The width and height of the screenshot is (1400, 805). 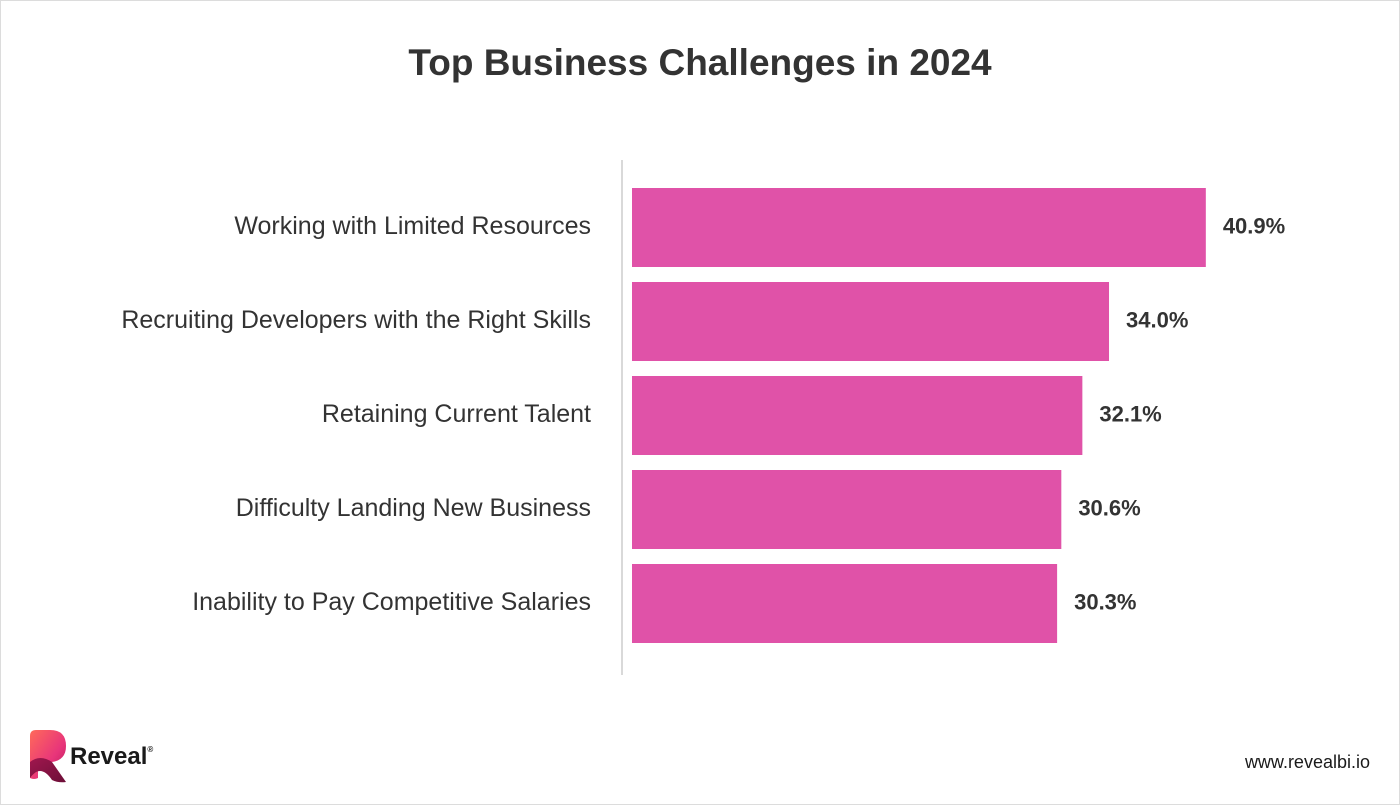 What do you see at coordinates (1105, 601) in the screenshot?
I see `value-label: 30.3%` at bounding box center [1105, 601].